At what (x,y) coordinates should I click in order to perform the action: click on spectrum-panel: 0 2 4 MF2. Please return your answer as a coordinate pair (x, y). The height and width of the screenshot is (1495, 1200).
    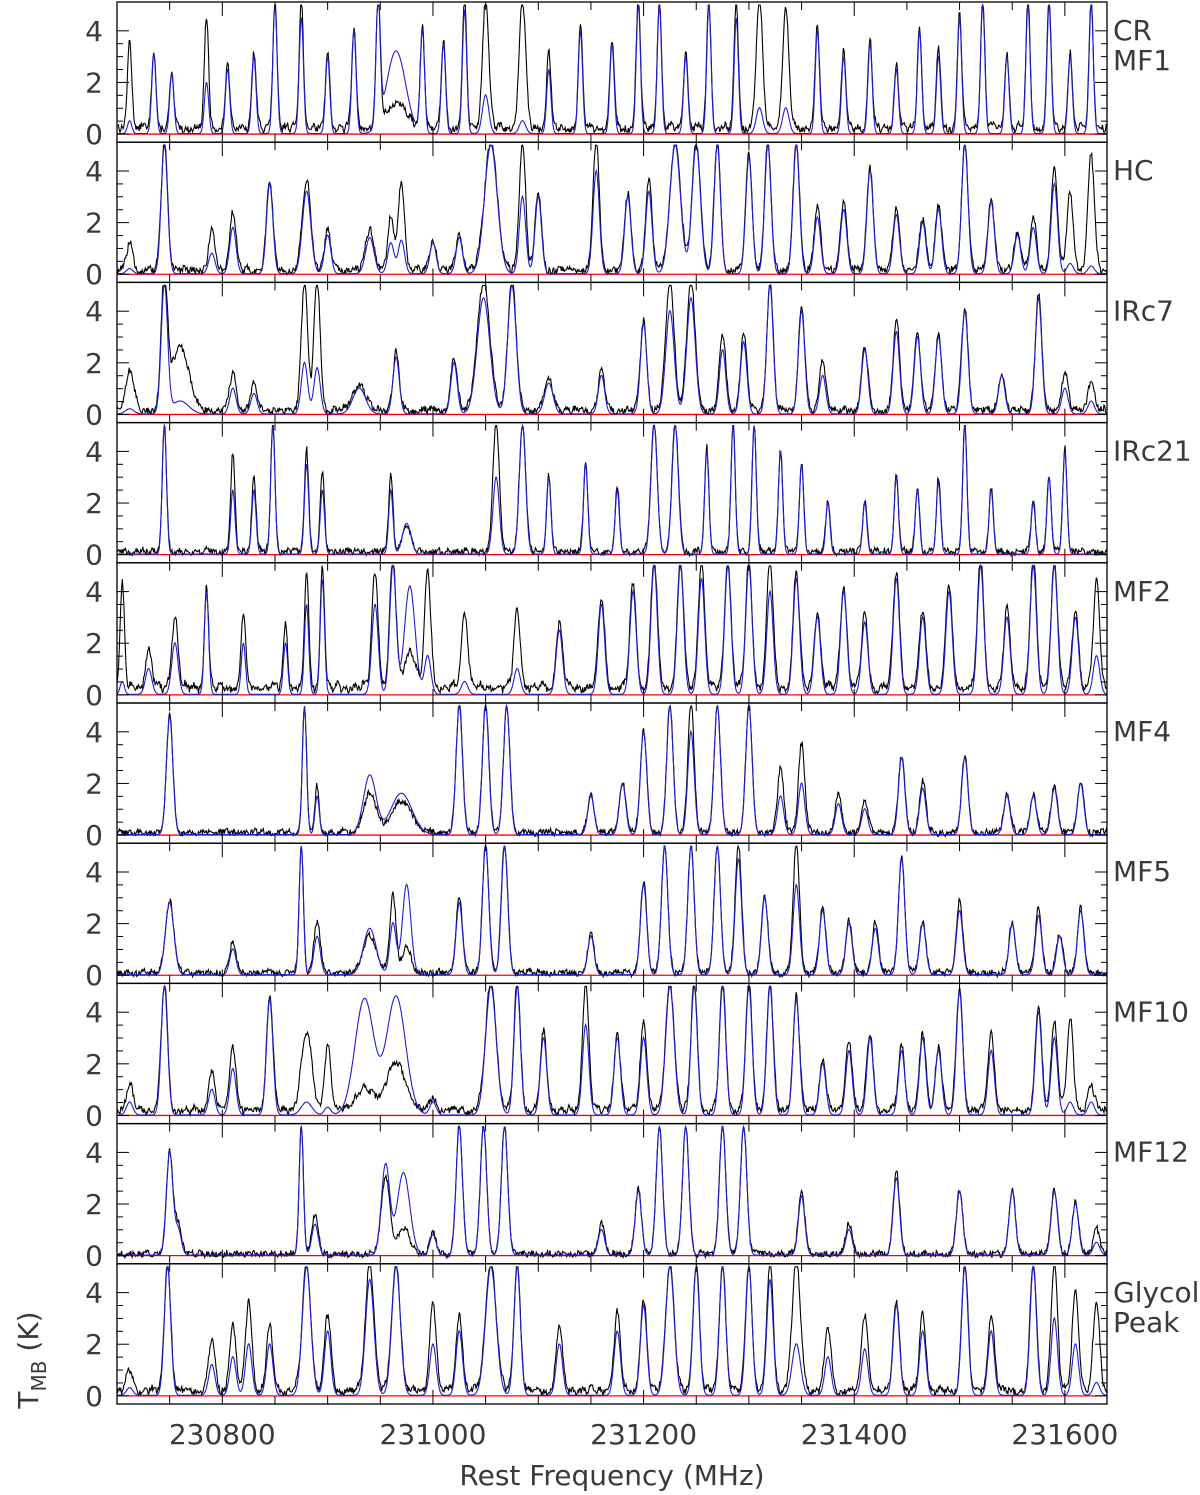
    Looking at the image, I should click on (628, 637).